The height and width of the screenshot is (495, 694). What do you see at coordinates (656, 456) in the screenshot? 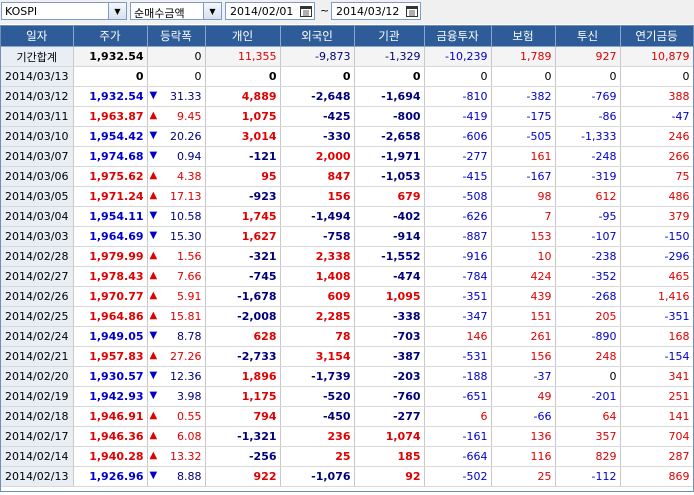
I see `pension-cell: 287` at bounding box center [656, 456].